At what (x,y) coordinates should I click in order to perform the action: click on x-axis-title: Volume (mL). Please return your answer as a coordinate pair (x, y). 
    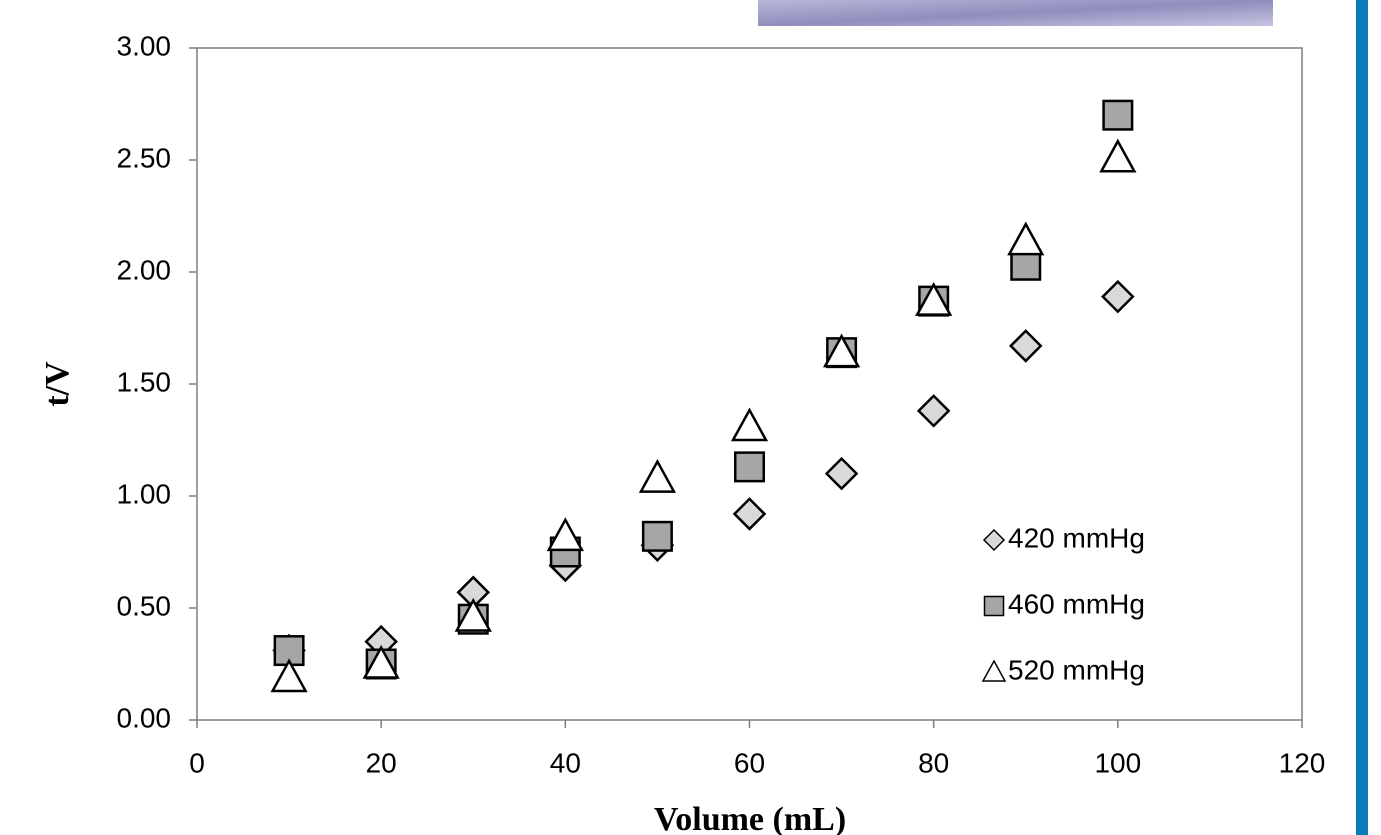
    Looking at the image, I should click on (750, 818).